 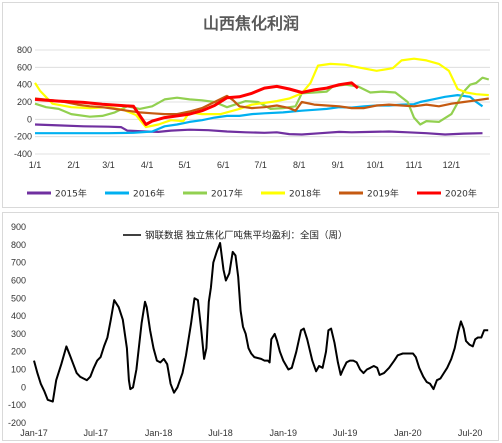 I want to click on y-tick-label: 100, so click(x=18, y=370).